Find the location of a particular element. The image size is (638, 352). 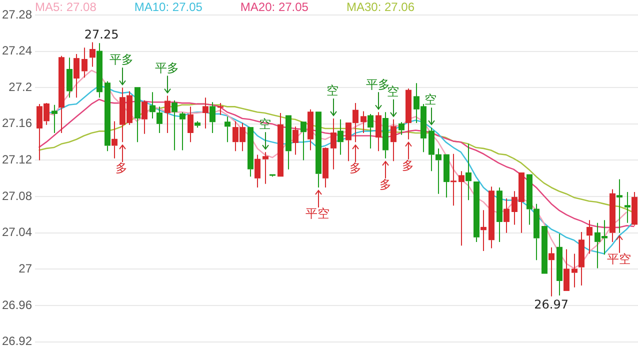

y-tick-label: 27.04 is located at coordinates (17, 232).